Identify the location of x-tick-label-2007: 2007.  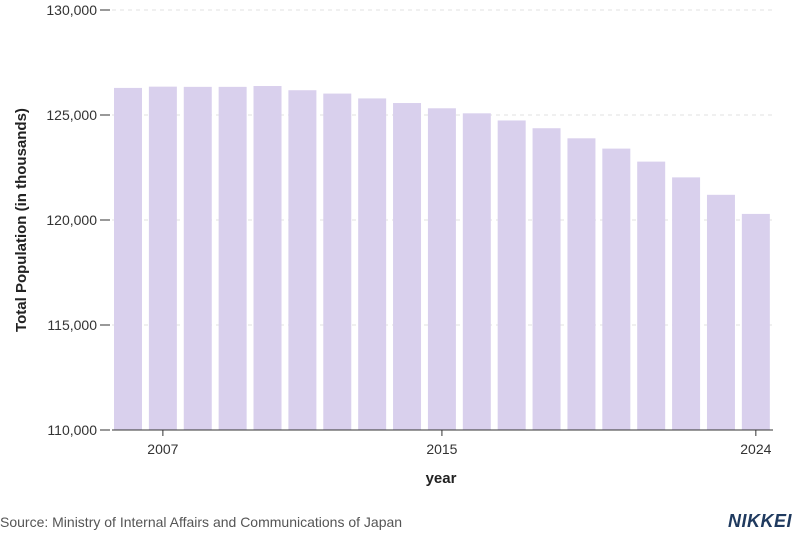
(162, 449).